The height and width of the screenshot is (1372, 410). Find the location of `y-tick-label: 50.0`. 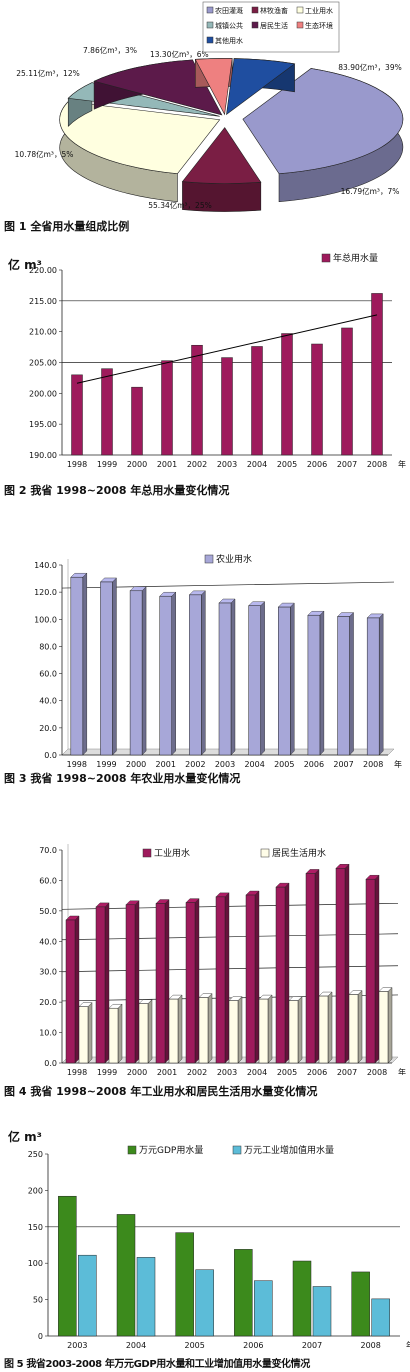

y-tick-label: 50.0 is located at coordinates (48, 911).